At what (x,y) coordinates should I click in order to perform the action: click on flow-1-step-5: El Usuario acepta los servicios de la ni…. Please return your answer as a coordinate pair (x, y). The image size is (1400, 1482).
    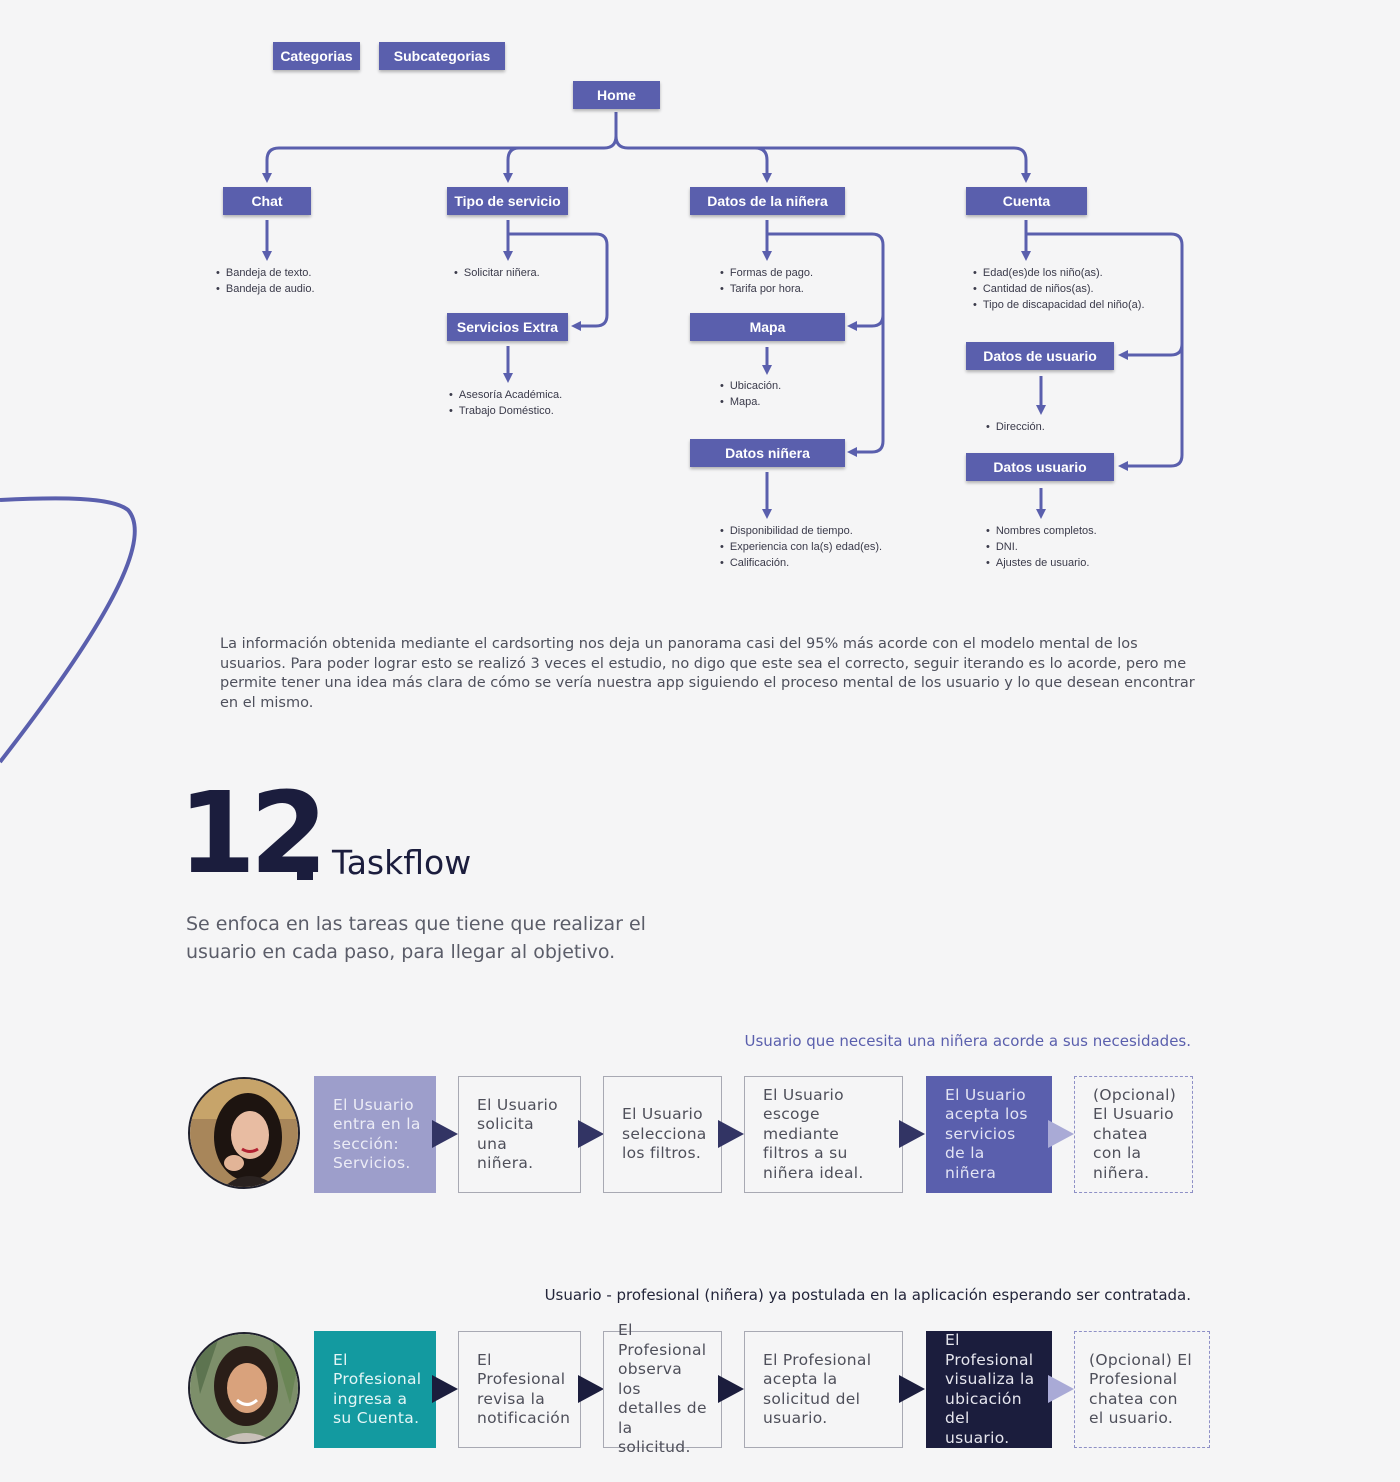
    Looking at the image, I should click on (989, 1134).